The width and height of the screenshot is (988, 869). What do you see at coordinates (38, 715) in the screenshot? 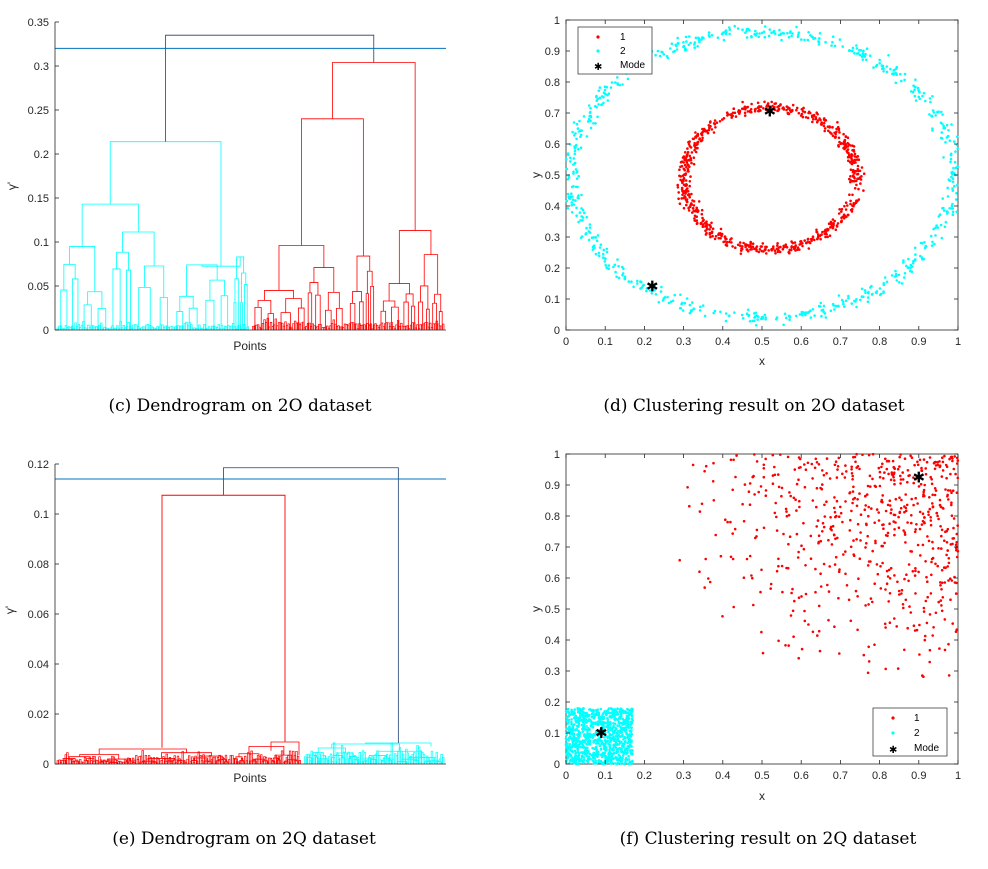
I see `y-tick-label: 0.02` at bounding box center [38, 715].